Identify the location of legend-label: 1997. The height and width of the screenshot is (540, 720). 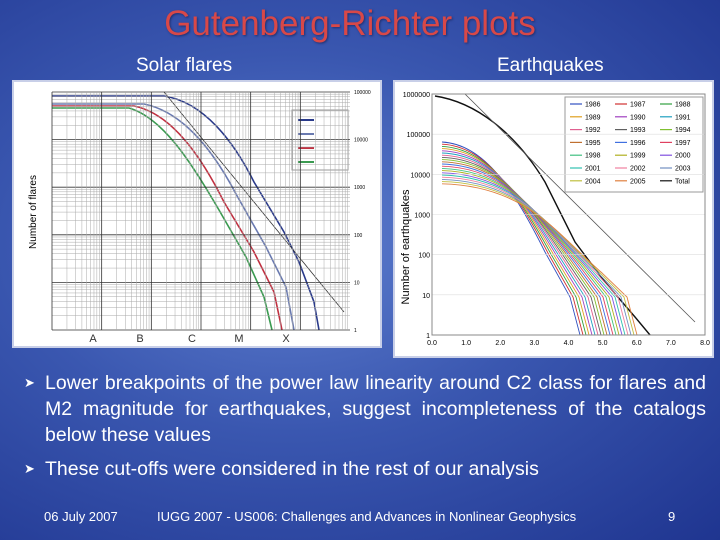
(683, 143).